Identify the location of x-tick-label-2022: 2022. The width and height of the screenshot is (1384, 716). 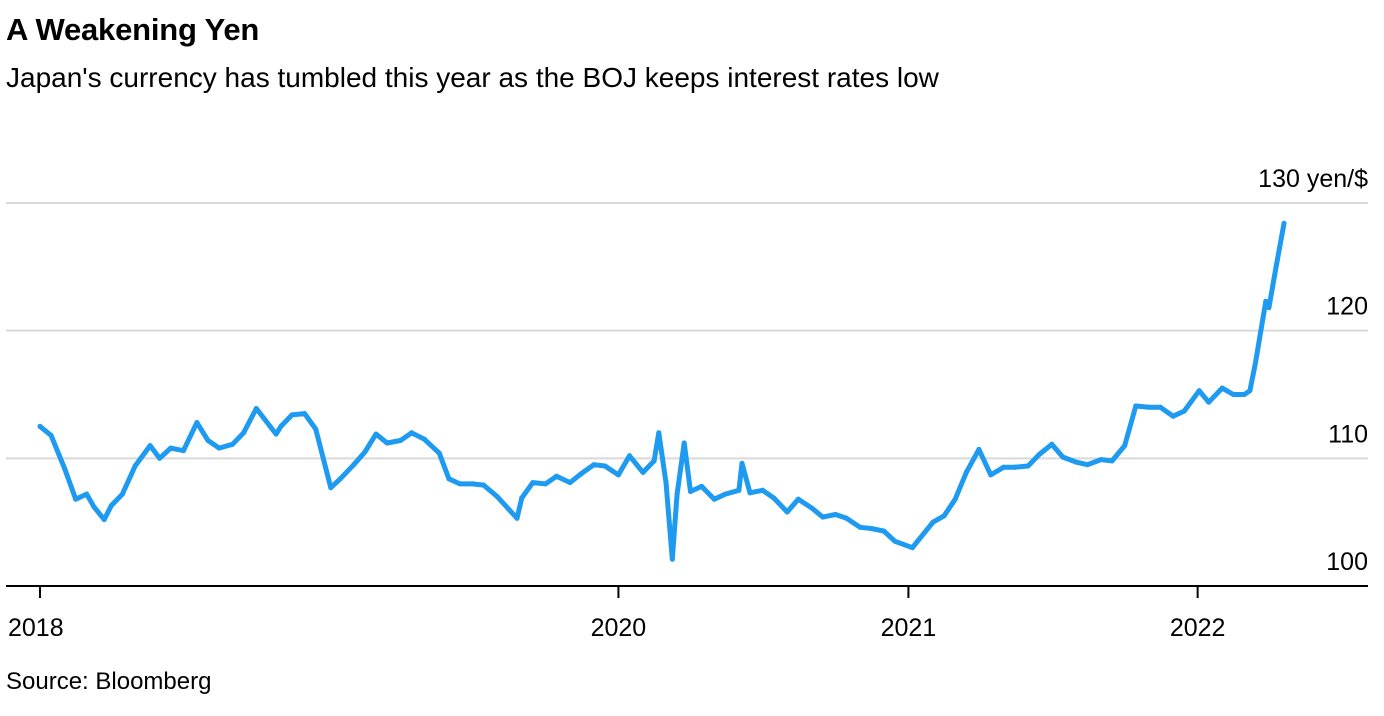
(1198, 628).